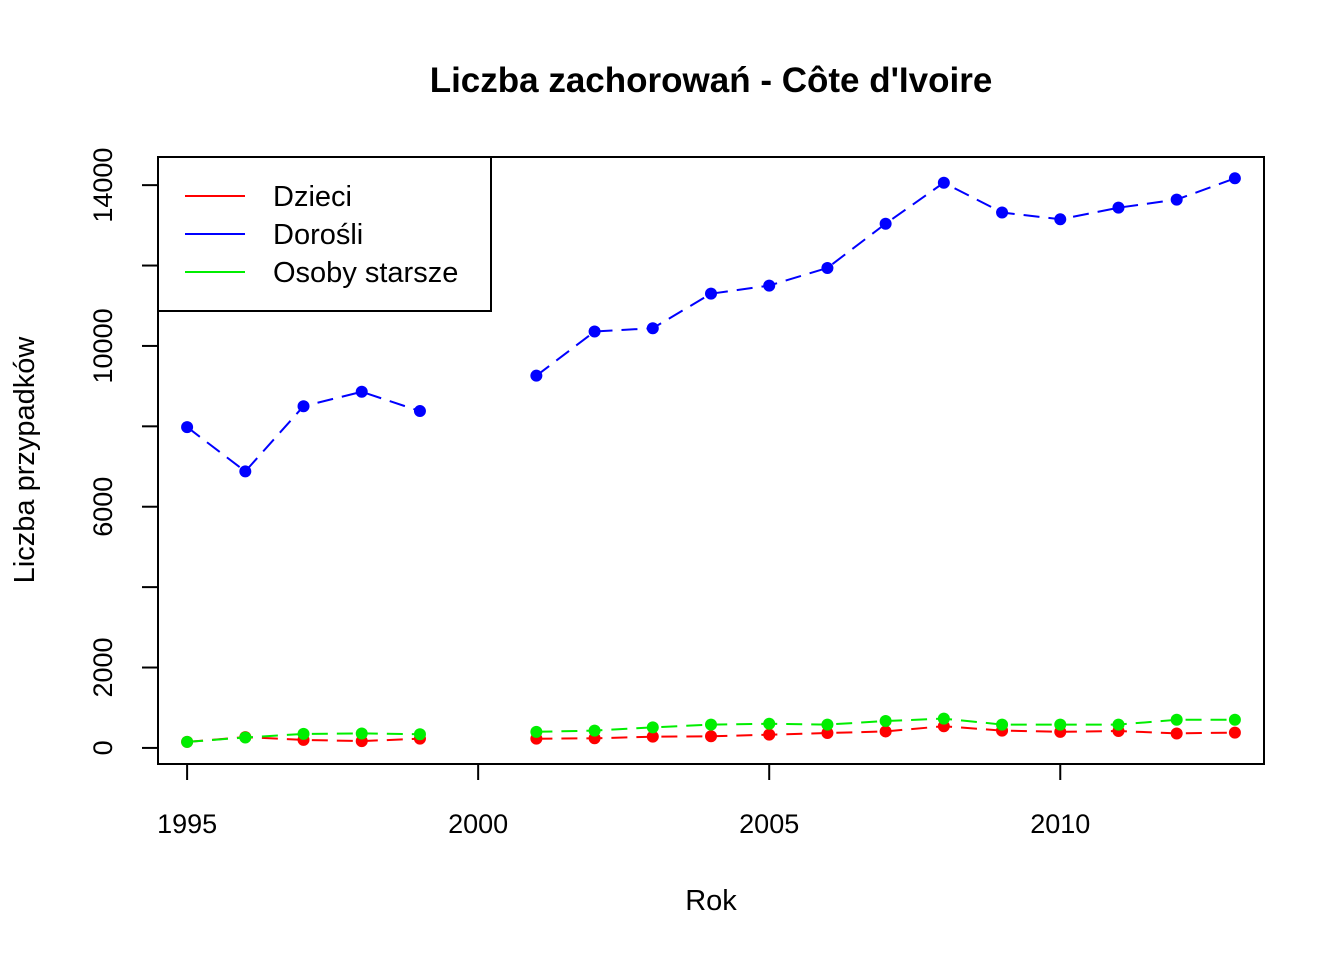  I want to click on x-tick-label: 2005, so click(769, 824).